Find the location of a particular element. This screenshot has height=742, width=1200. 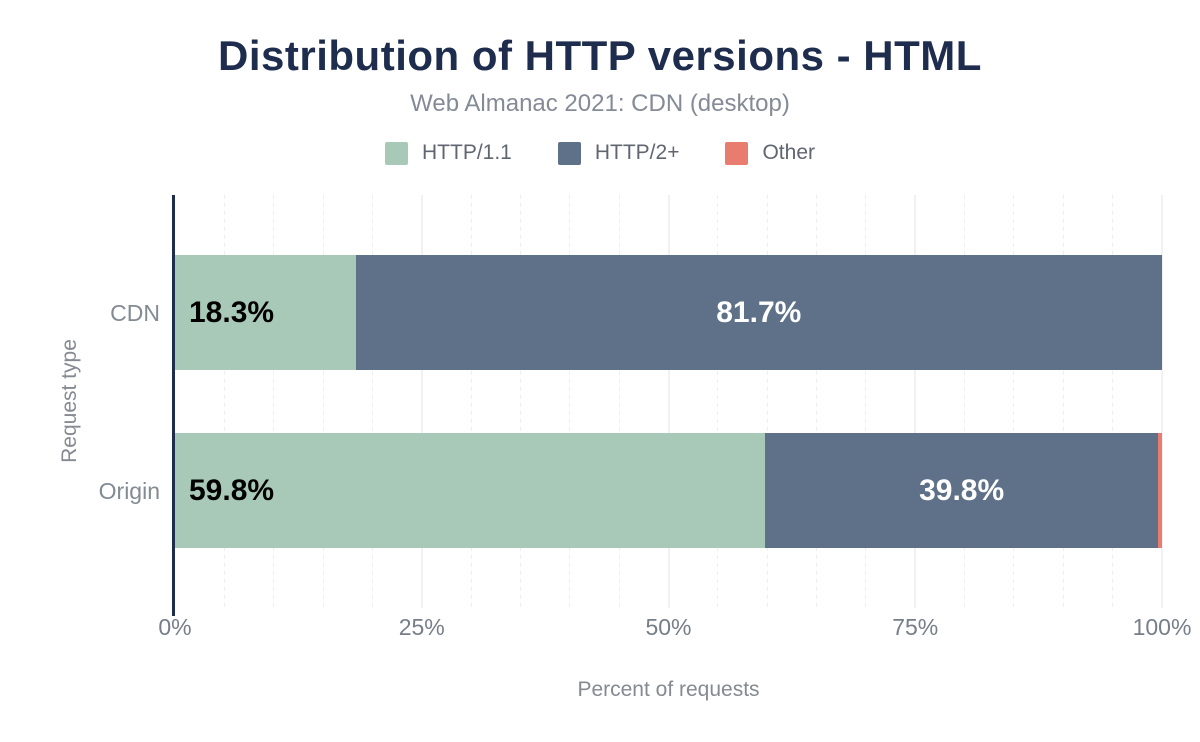

bar-value-label: 59.8% is located at coordinates (232, 490).